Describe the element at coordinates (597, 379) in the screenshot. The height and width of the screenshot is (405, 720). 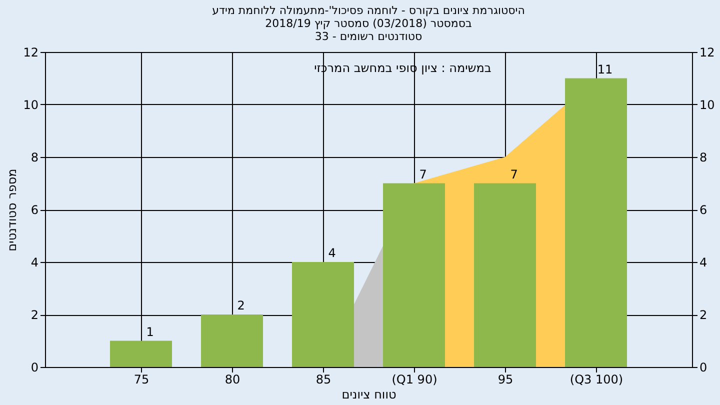
I see `x-tick-label: (Q3 100)` at that location.